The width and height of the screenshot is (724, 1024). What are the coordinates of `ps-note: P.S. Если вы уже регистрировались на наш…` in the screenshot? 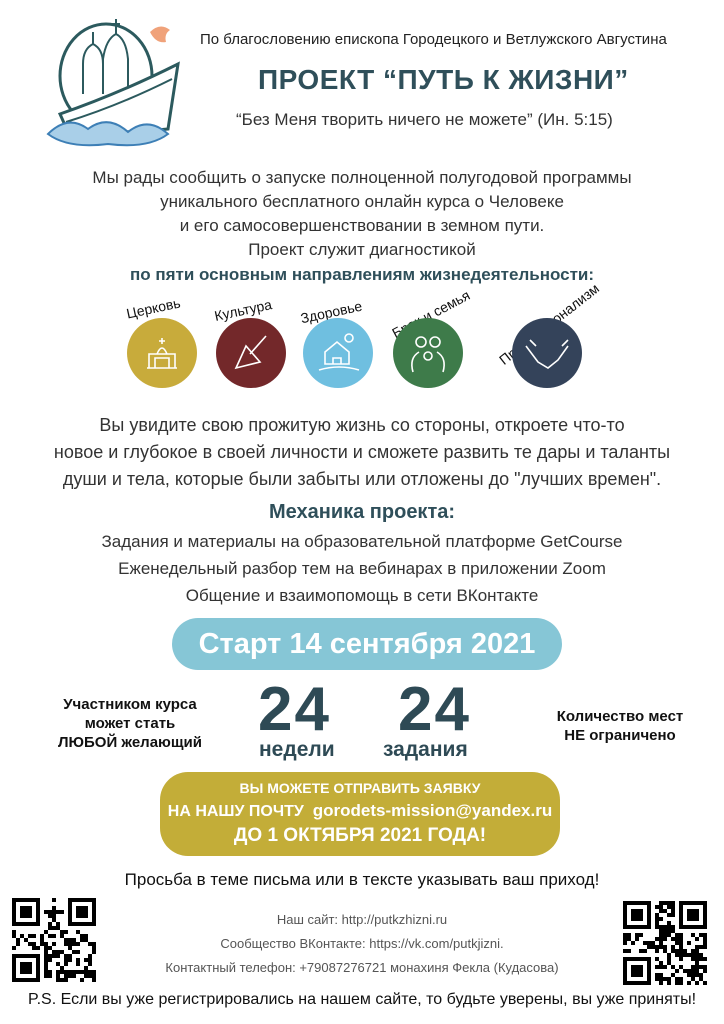 It's located at (362, 999).